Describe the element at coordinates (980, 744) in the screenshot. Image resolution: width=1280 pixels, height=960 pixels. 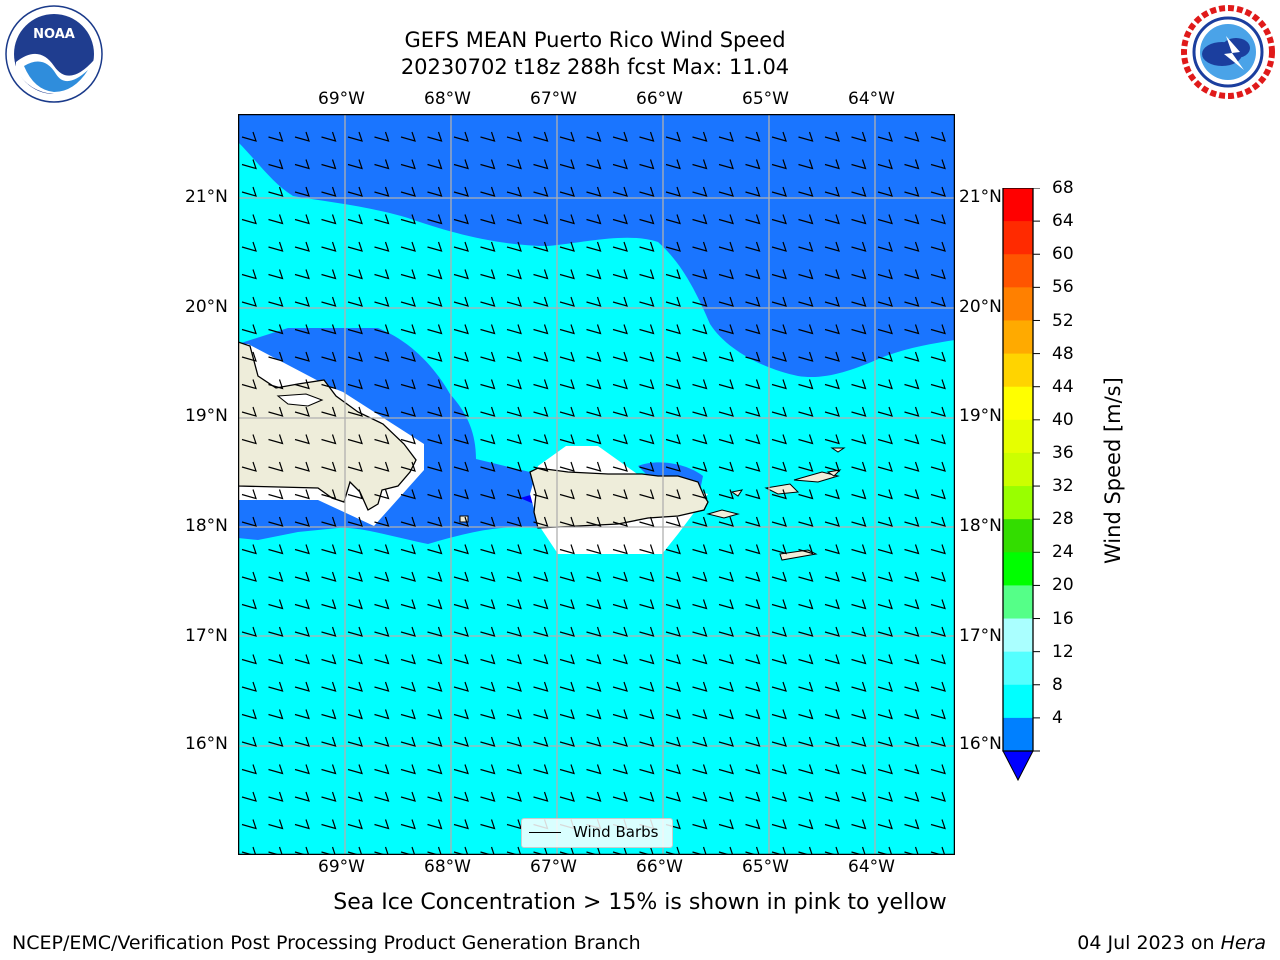
I see `lat-label-right-16n: 16°N` at that location.